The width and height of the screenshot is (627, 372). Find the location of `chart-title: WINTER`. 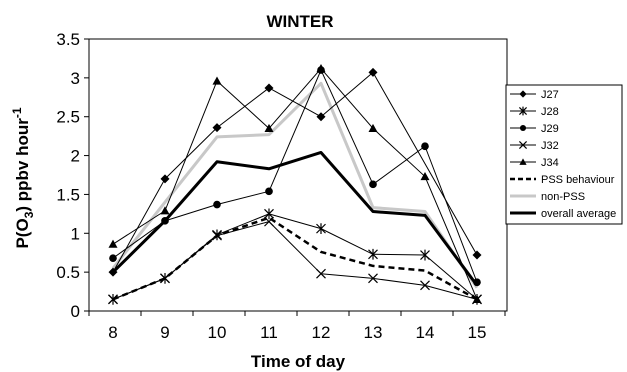

chart-title: WINTER is located at coordinates (299, 21).